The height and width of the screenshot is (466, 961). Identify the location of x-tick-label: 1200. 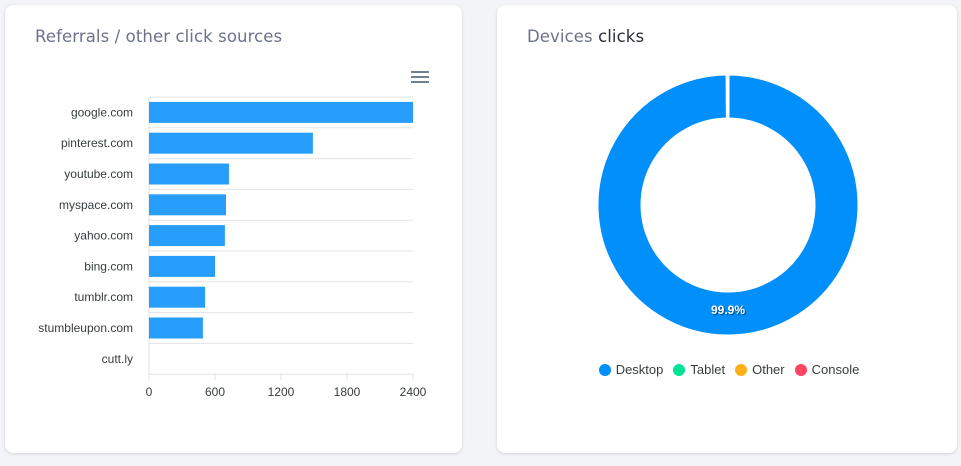
(281, 392).